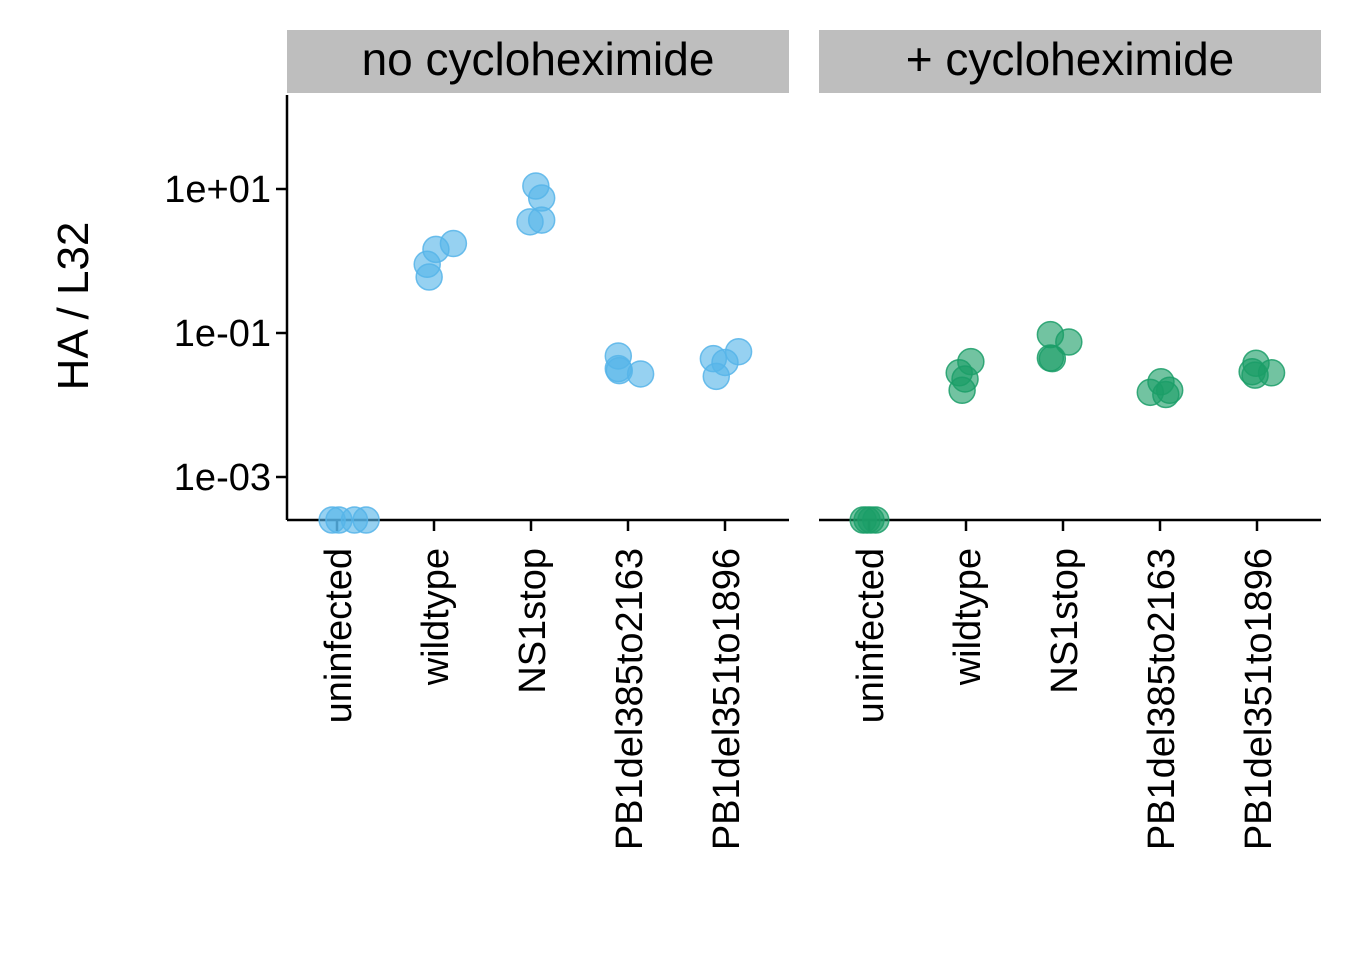 The width and height of the screenshot is (1350, 975). I want to click on y-tick-label: 1e+01, so click(217, 190).